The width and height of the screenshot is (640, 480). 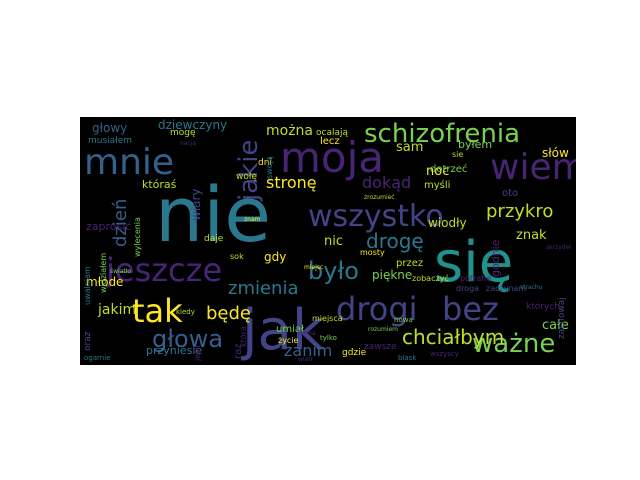 I want to click on word: piękne, so click(x=392, y=275).